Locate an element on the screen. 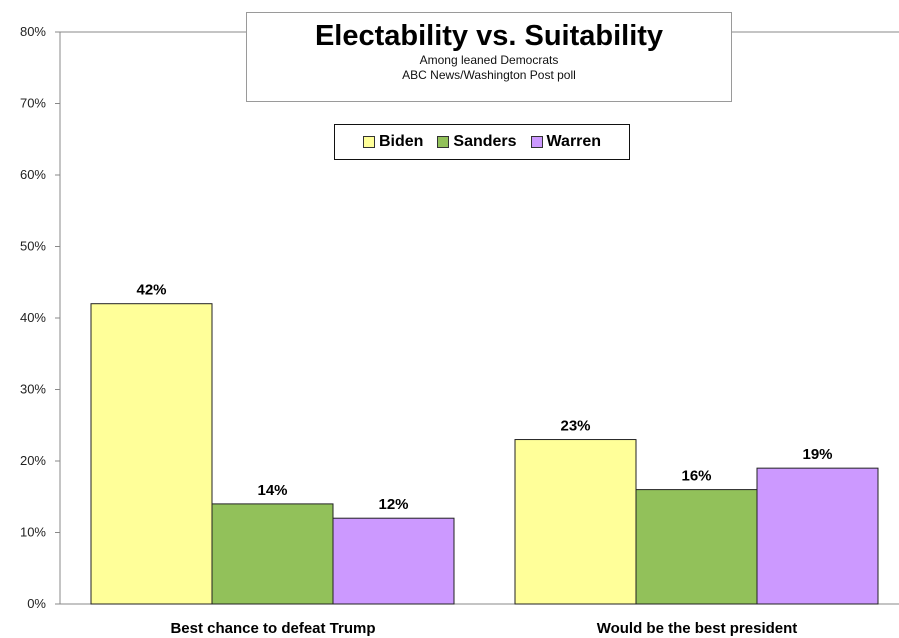 The width and height of the screenshot is (899, 638). chart-subtitle-line-1: Among leaned Democrats is located at coordinates (489, 60).